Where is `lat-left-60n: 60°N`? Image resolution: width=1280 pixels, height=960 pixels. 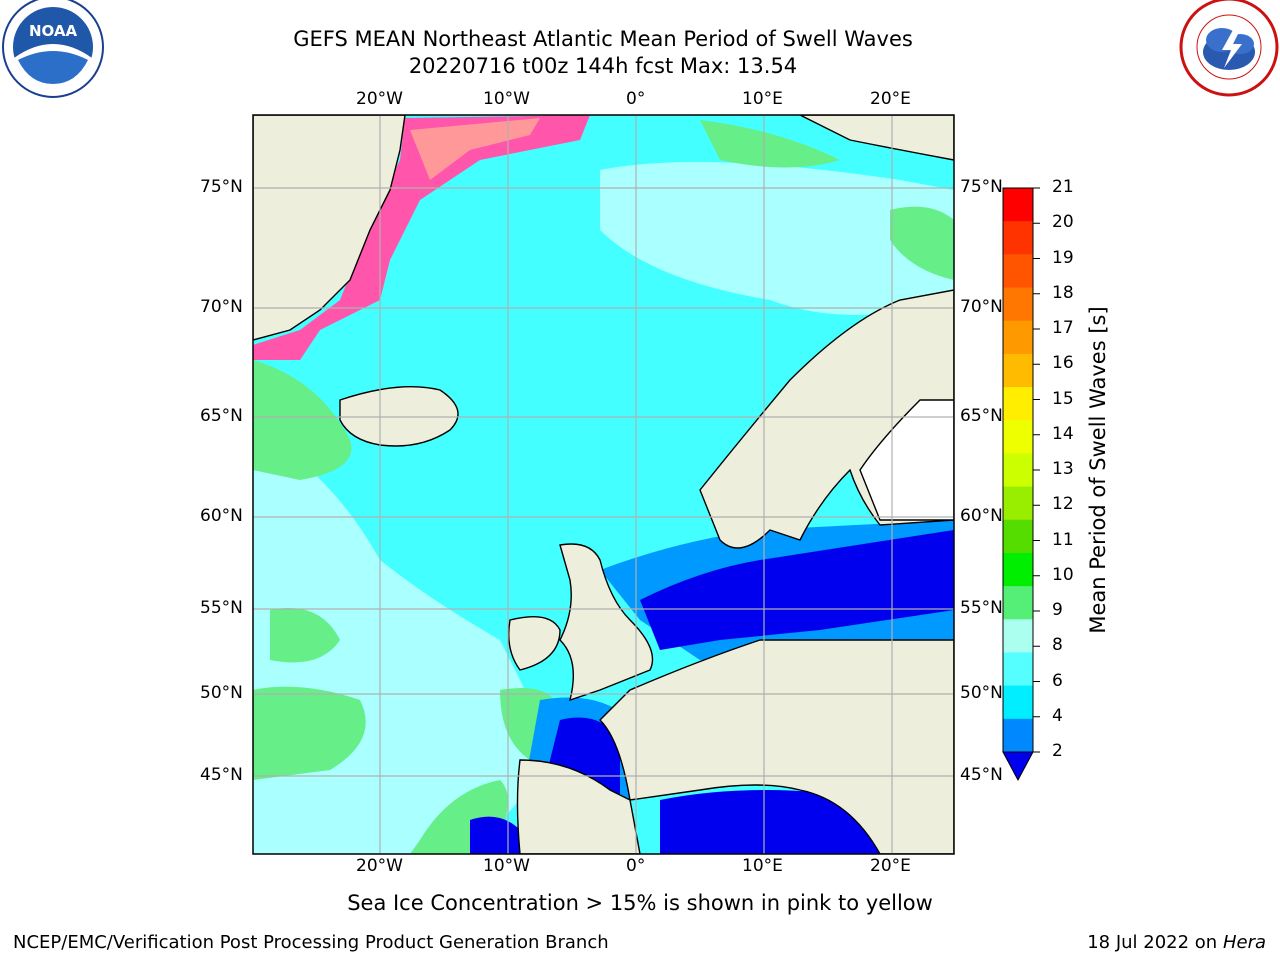
lat-left-60n: 60°N is located at coordinates (221, 516).